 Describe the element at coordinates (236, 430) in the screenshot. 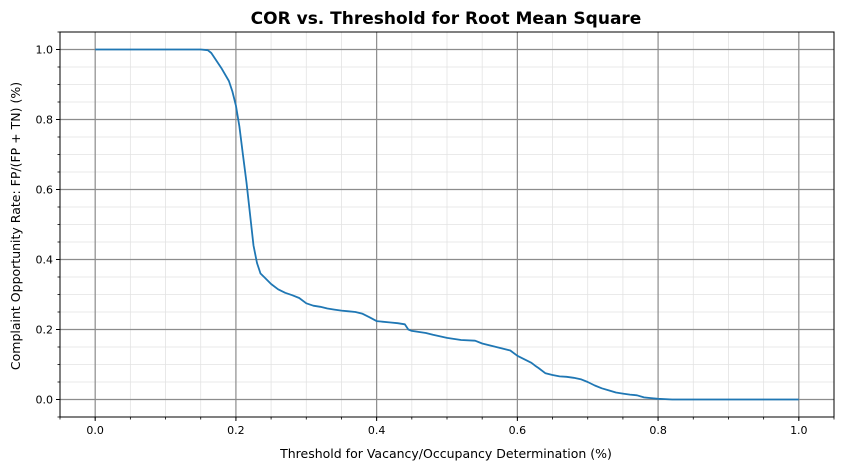

I see `x-tick-label: 0.2` at that location.